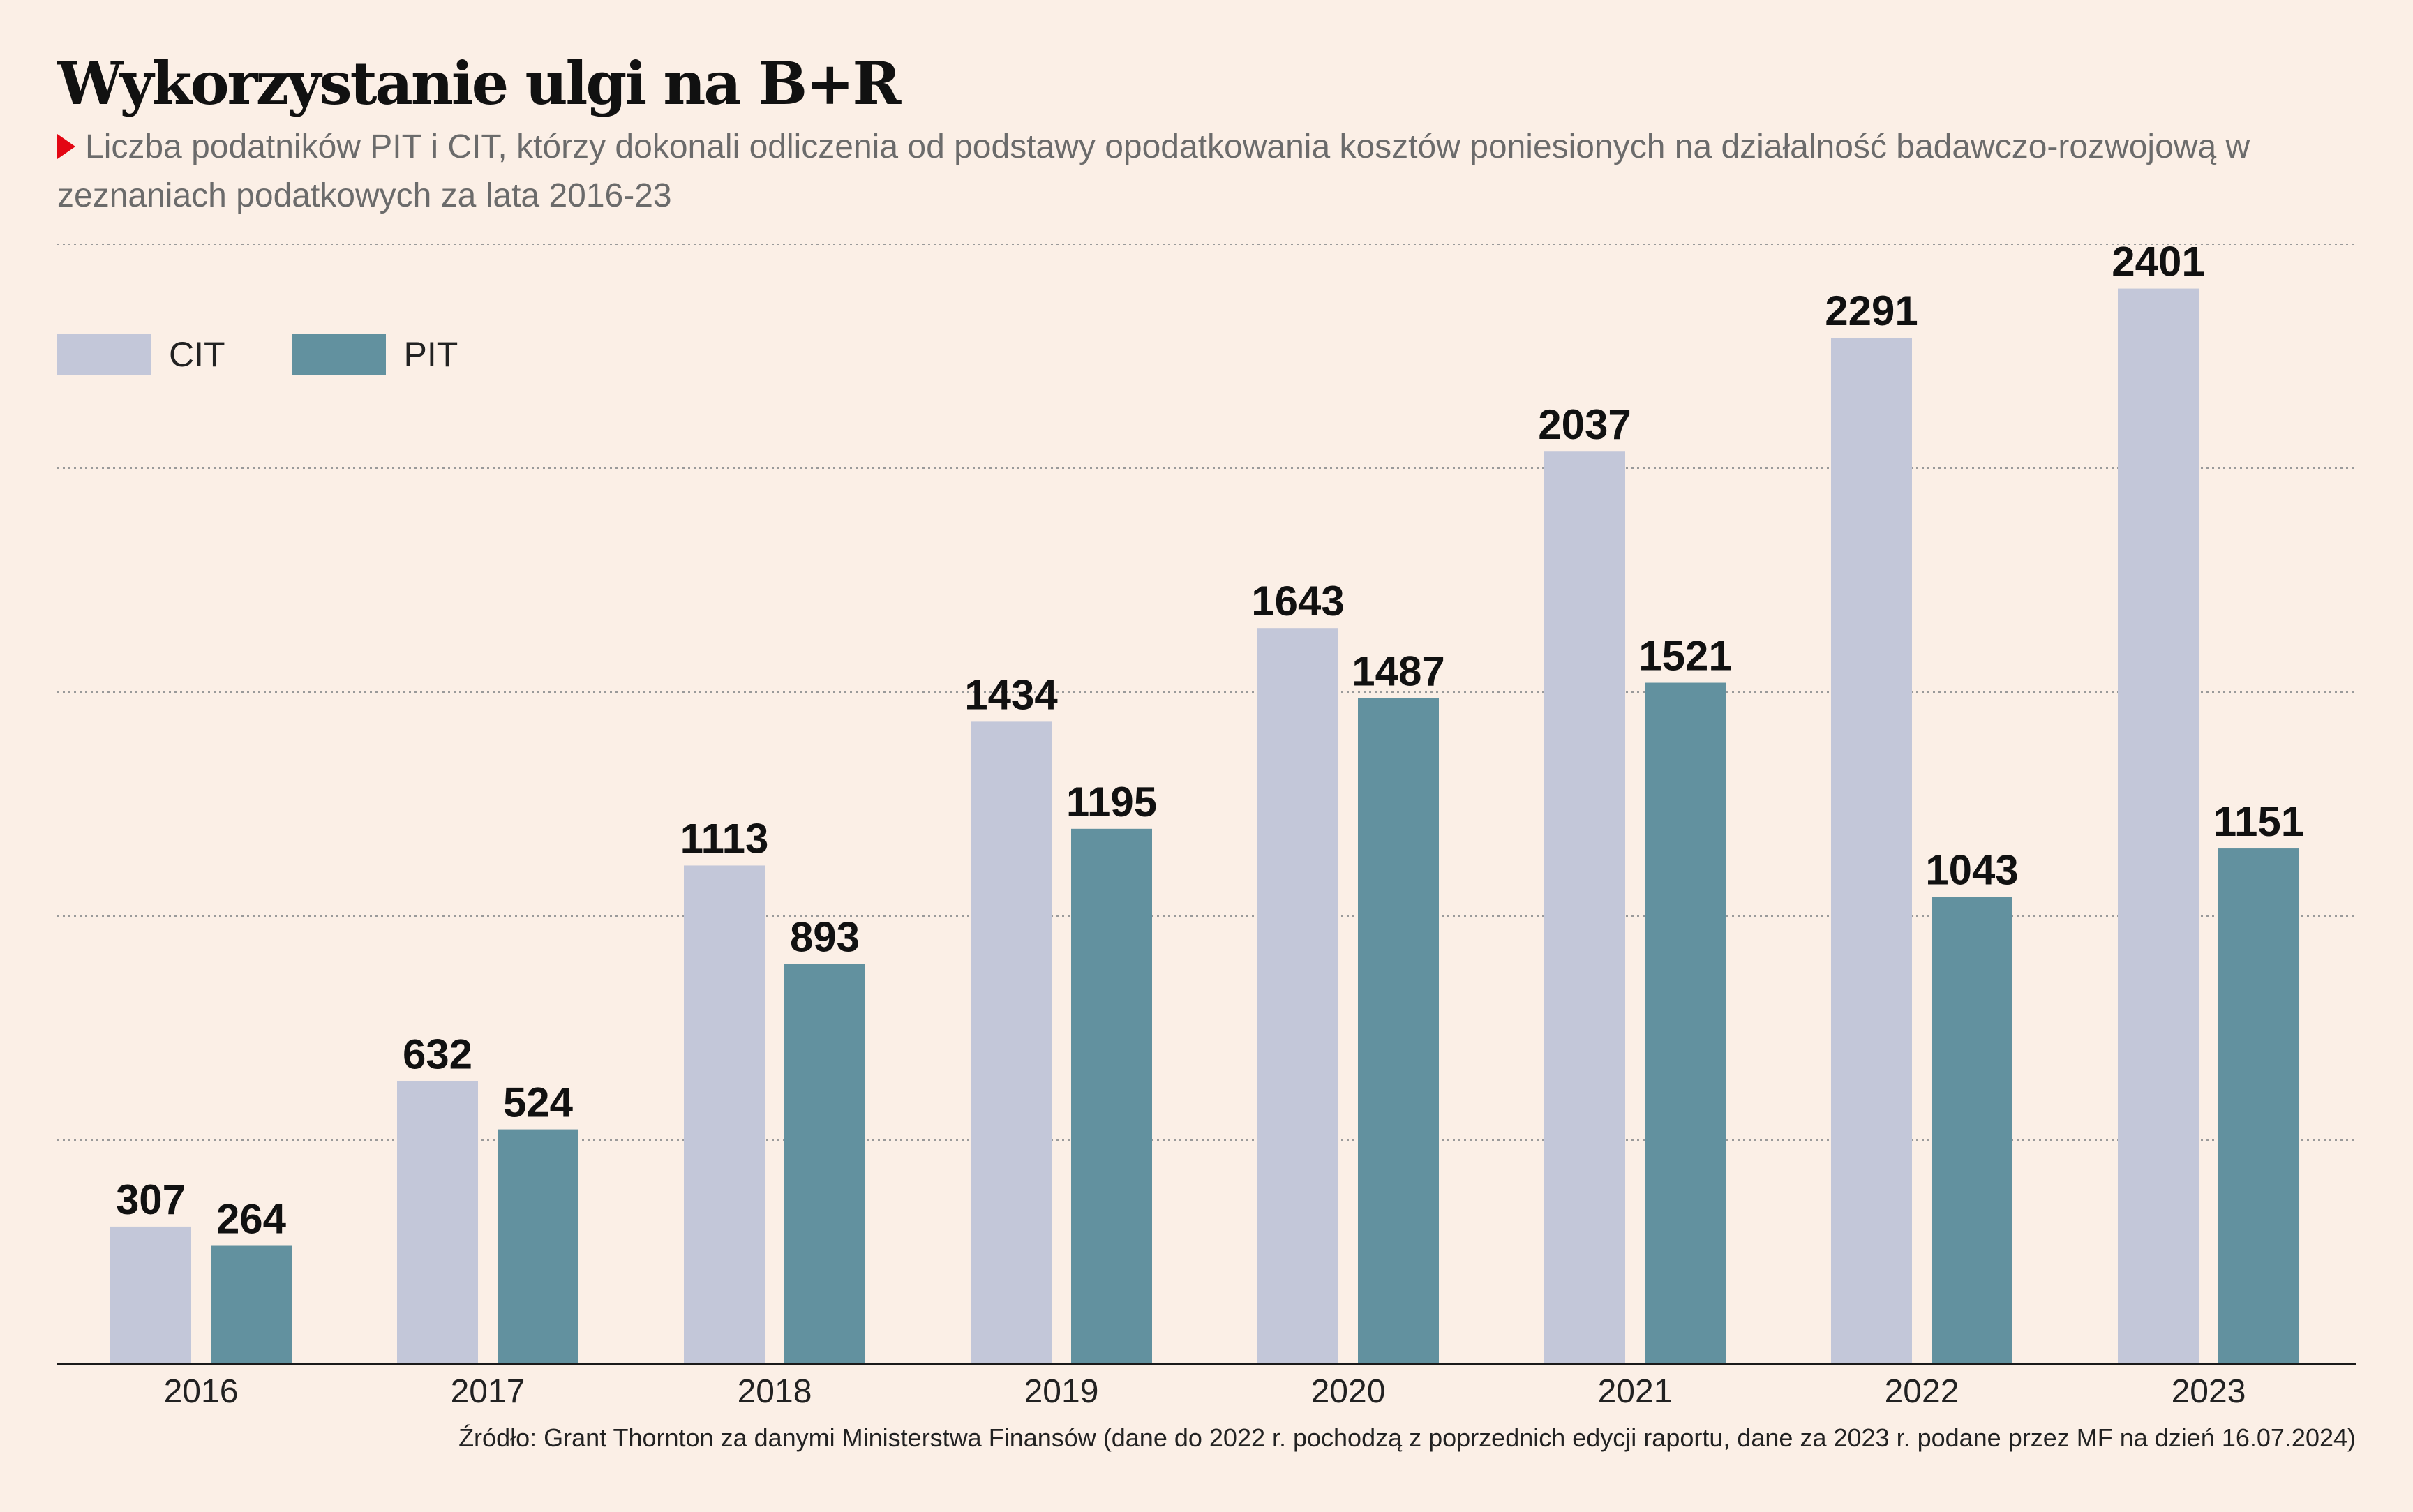 This screenshot has width=2413, height=1512. Describe the element at coordinates (104, 354) in the screenshot. I see `legend-swatch-cit` at that location.